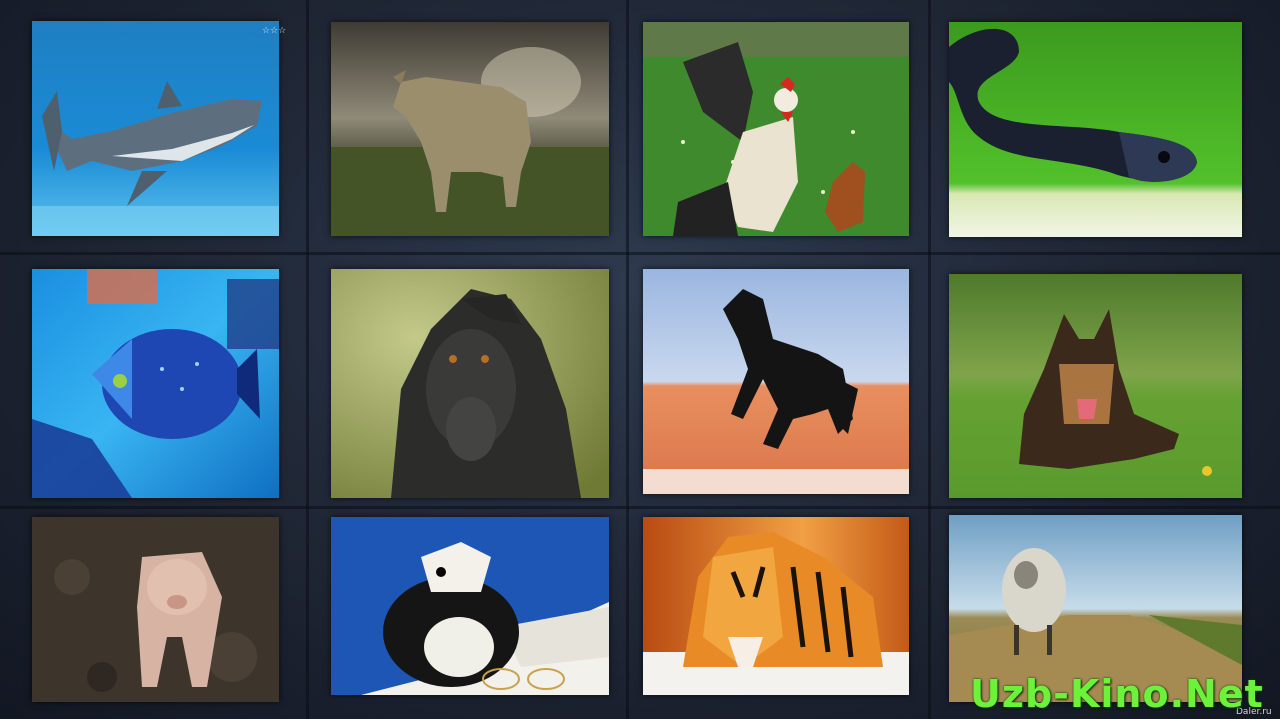 The height and width of the screenshot is (719, 1280). What do you see at coordinates (155, 609) in the screenshot?
I see `pig-photo` at bounding box center [155, 609].